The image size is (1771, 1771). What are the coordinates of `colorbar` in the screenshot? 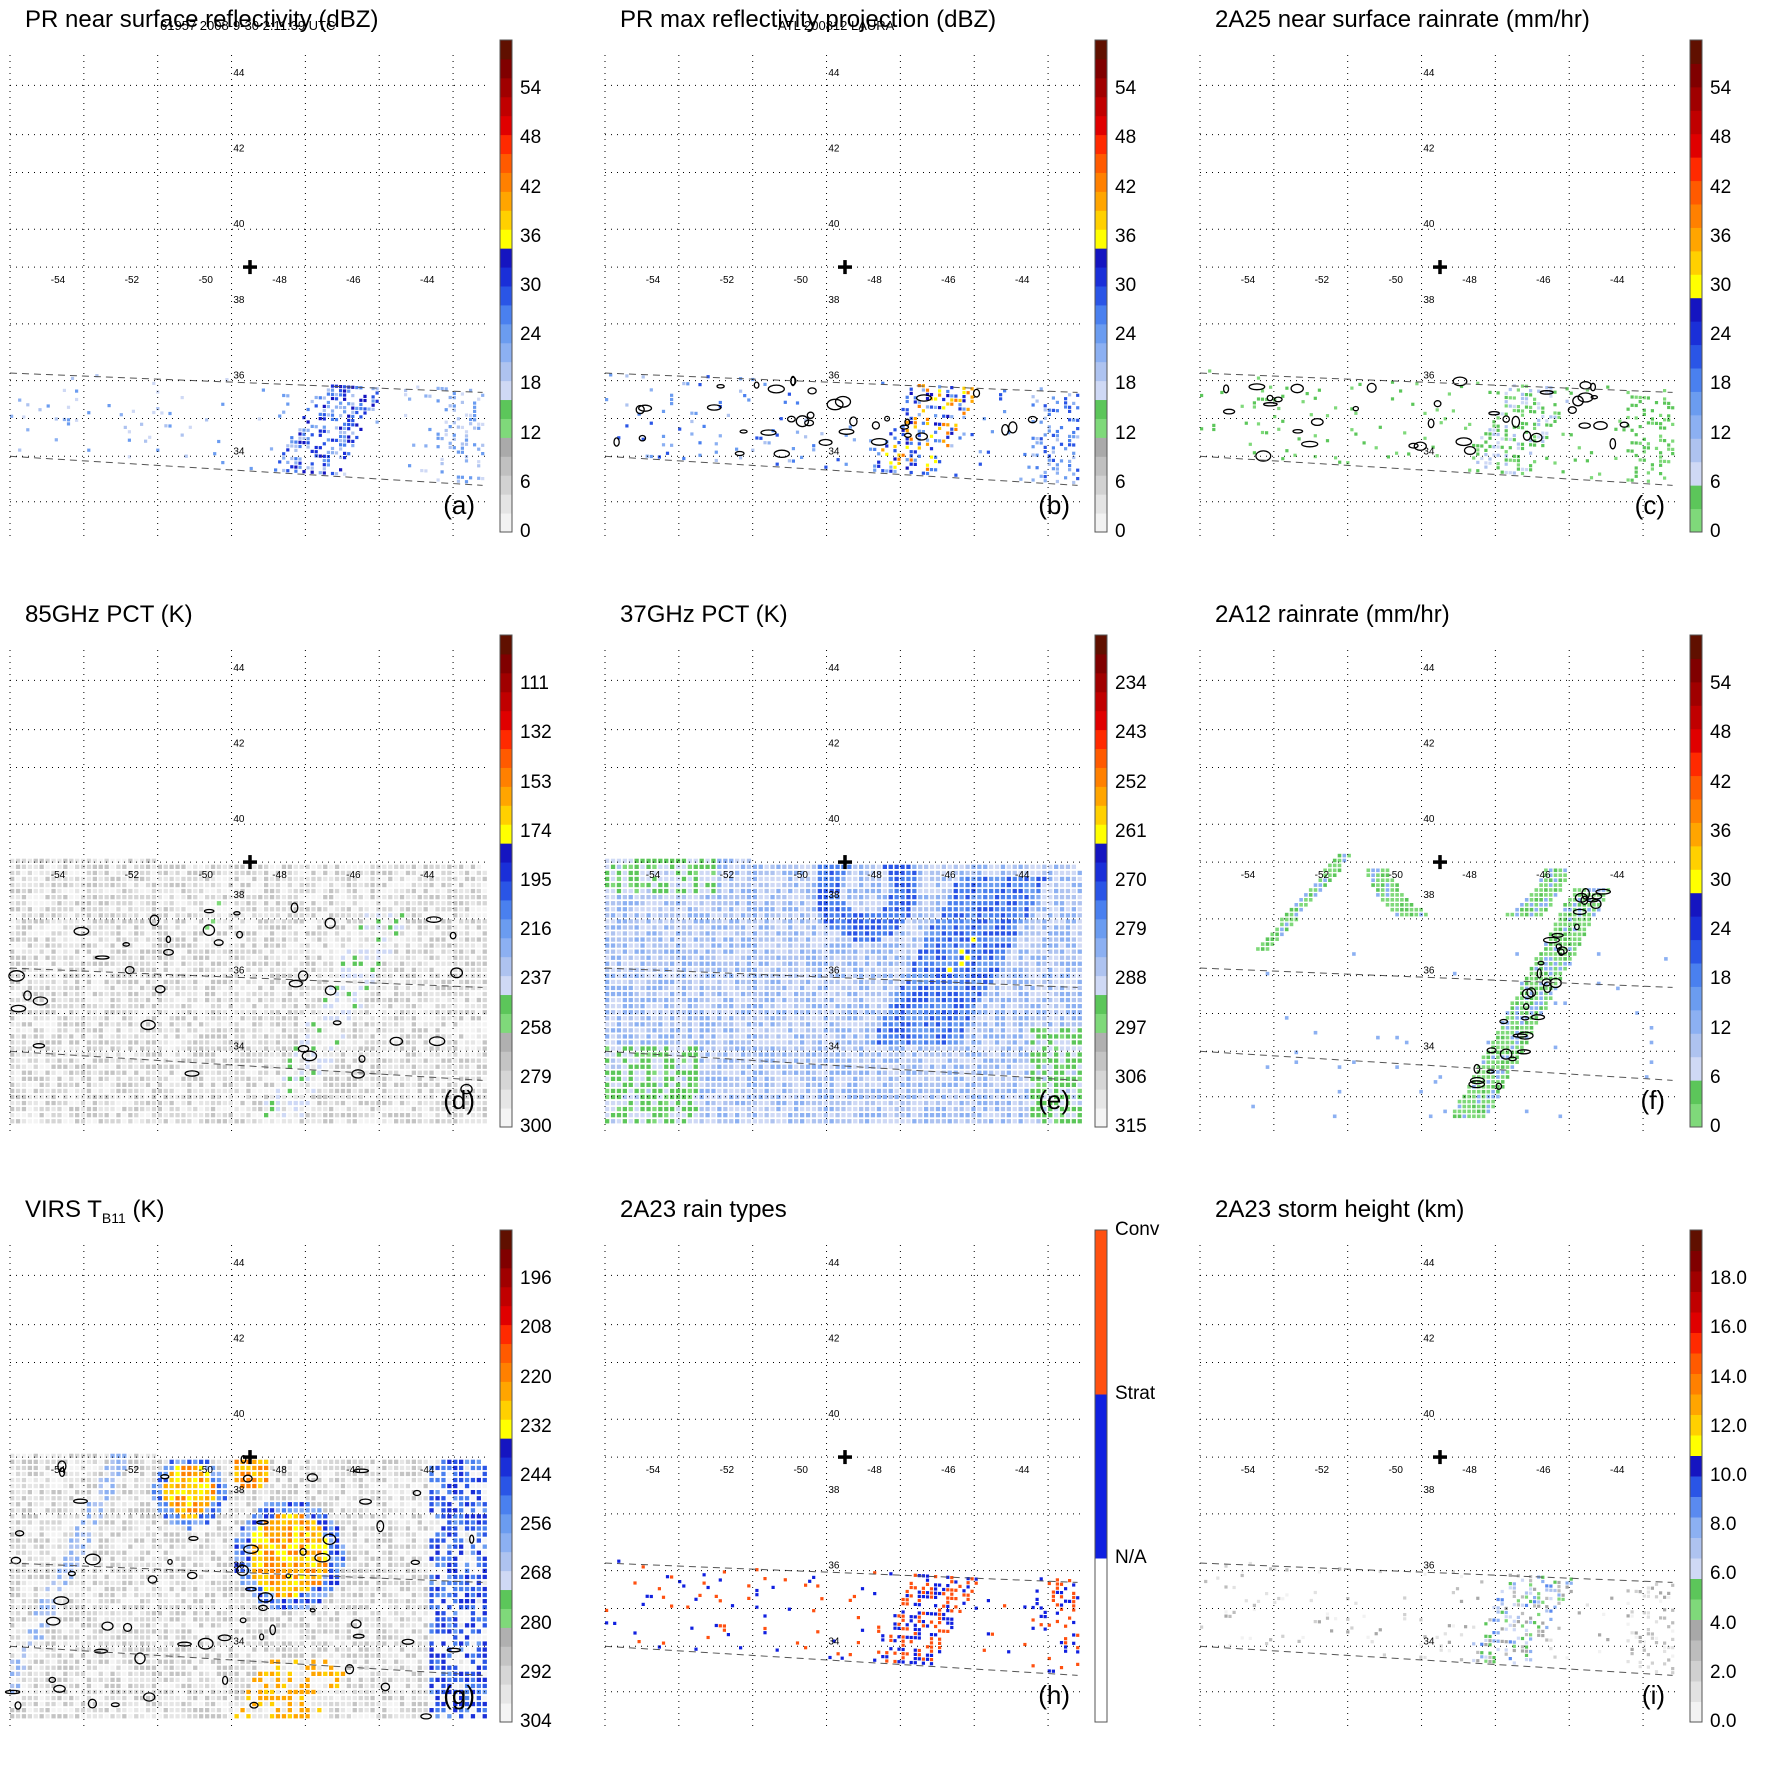 It's located at (1101, 286).